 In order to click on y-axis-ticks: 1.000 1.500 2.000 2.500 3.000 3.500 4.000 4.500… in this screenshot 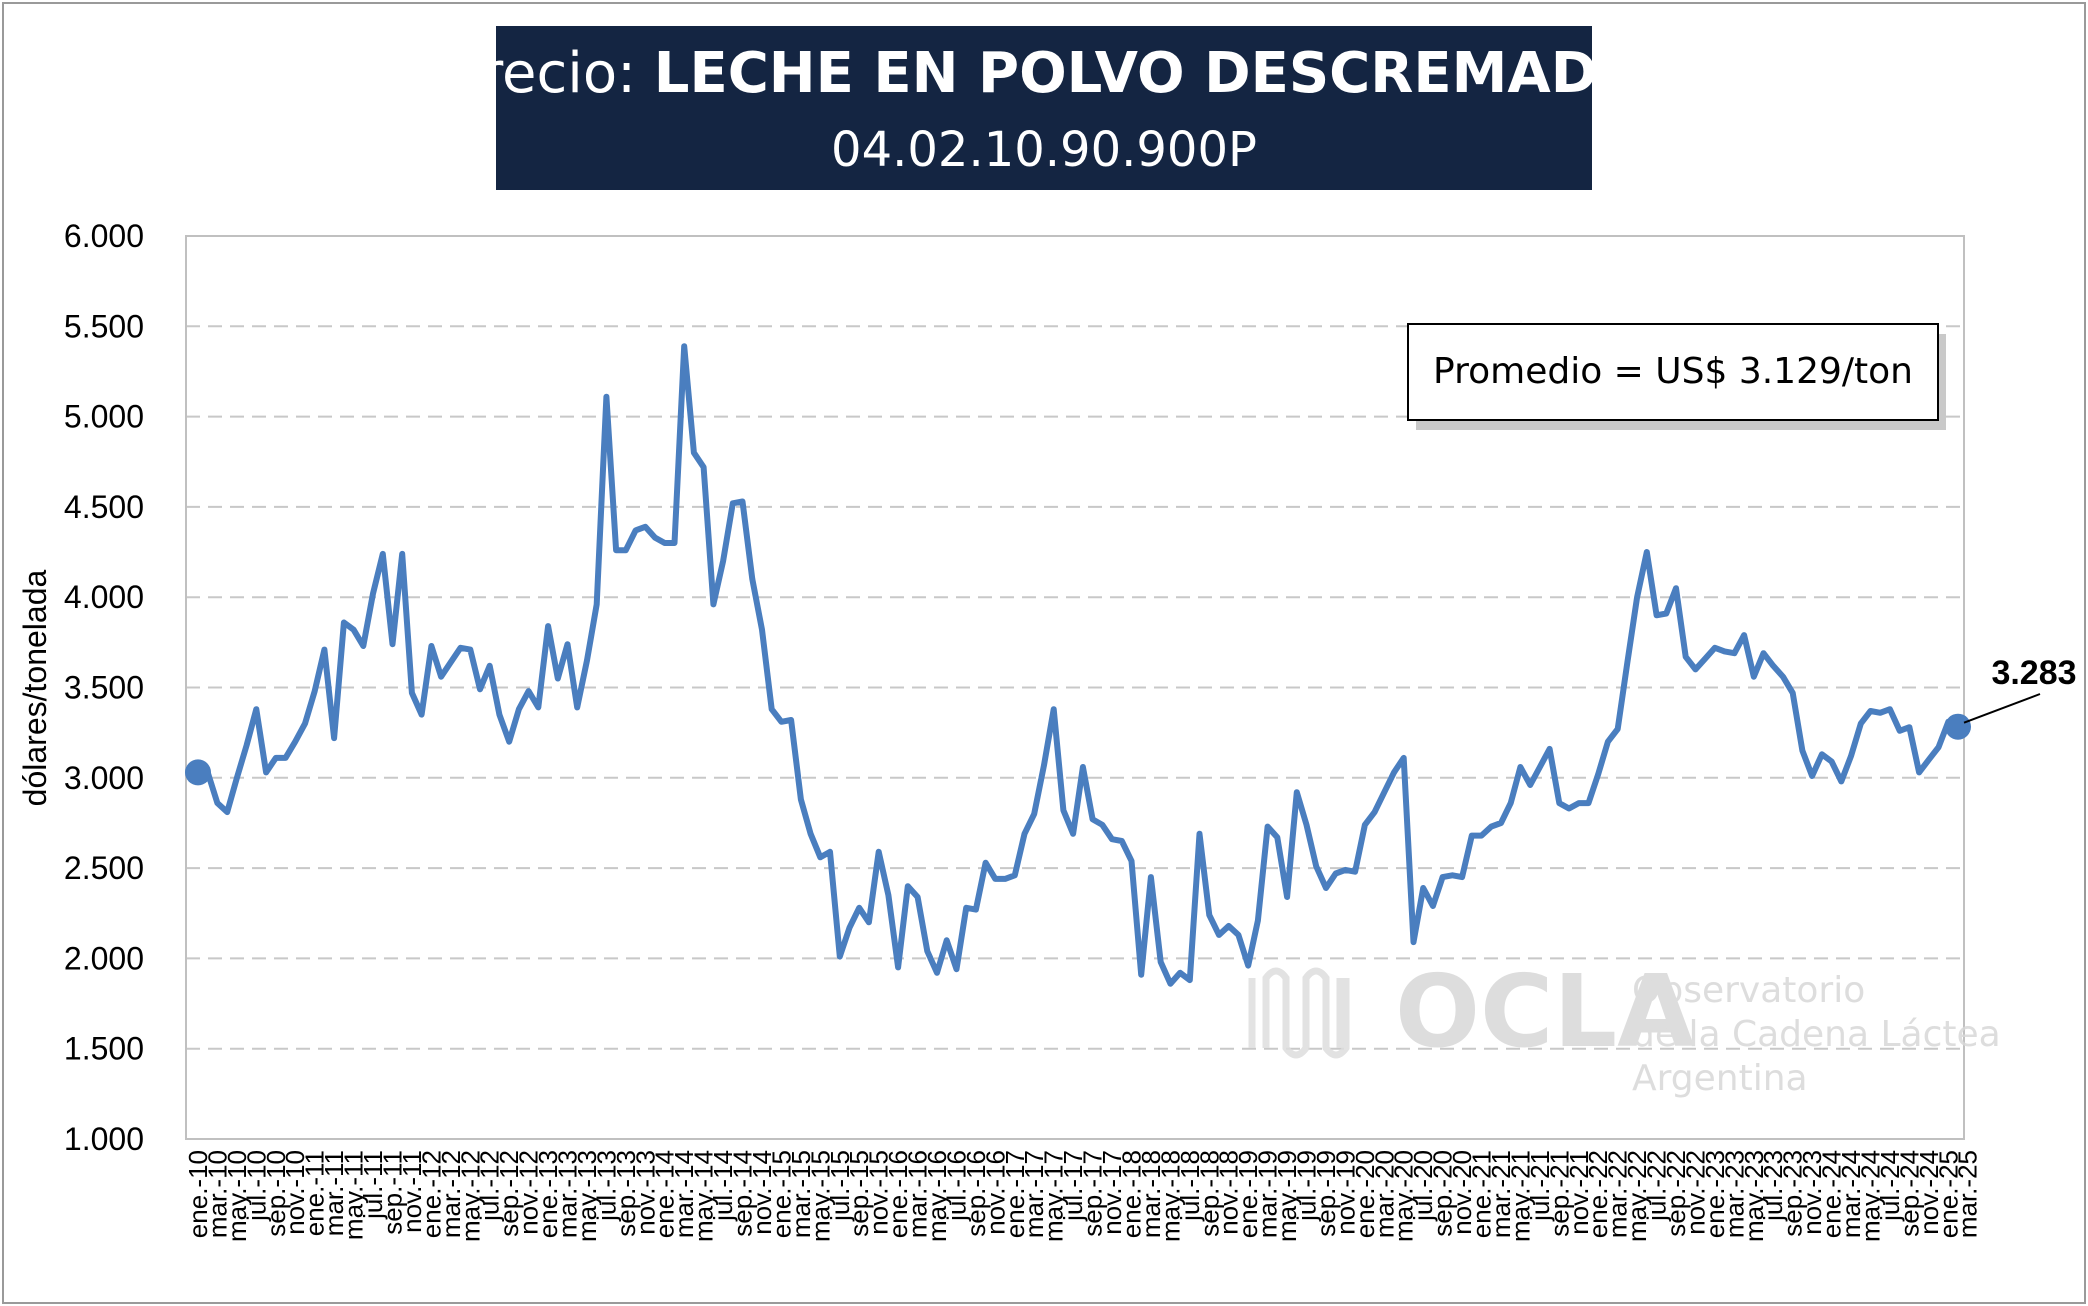, I will do `click(104, 687)`.